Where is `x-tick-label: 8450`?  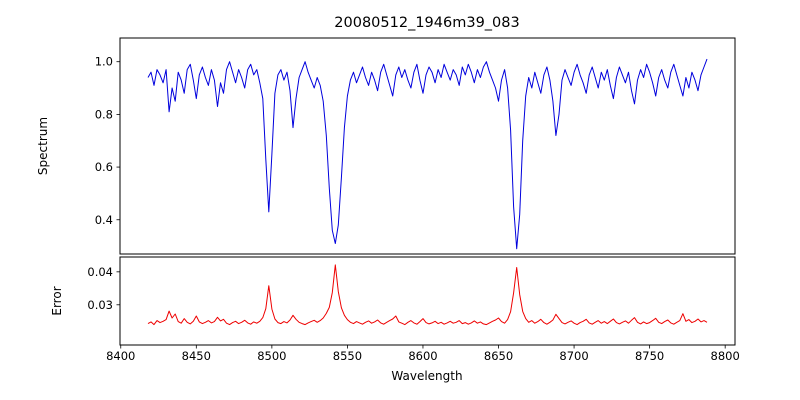
x-tick-label: 8450 is located at coordinates (196, 356).